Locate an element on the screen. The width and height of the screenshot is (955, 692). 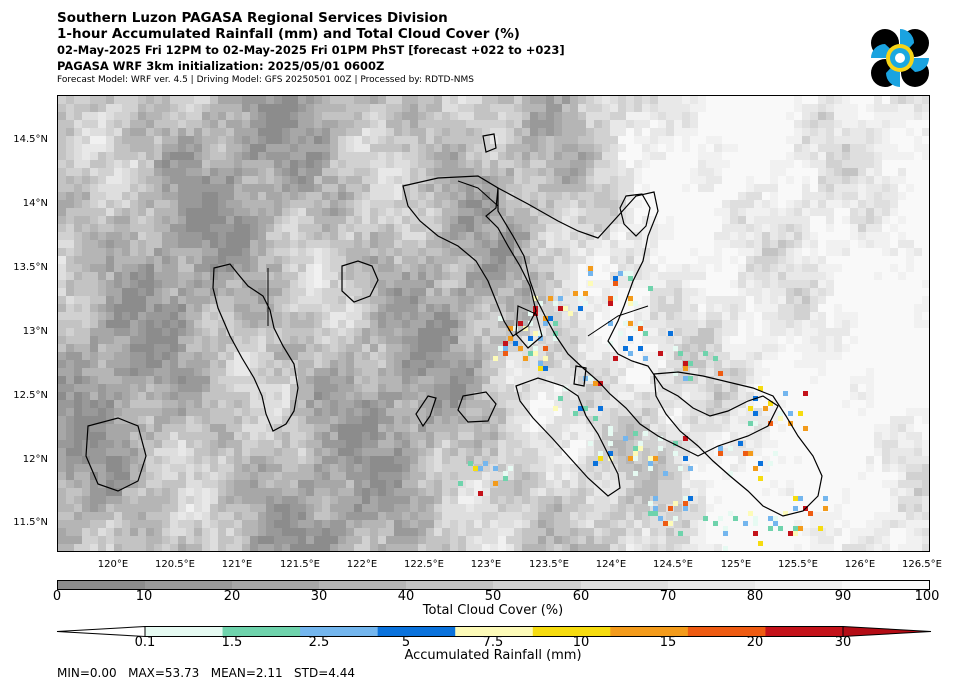
rain-tick-15: 15 is located at coordinates (668, 642).